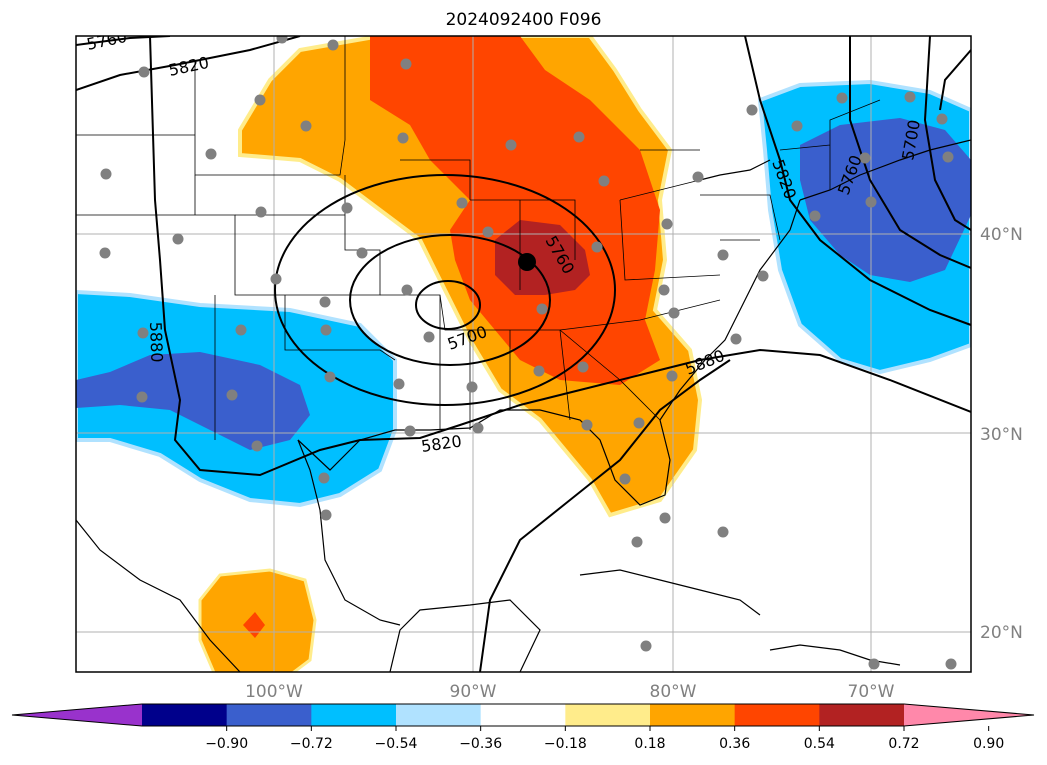  I want to click on lon-label: 70°W, so click(871, 692).